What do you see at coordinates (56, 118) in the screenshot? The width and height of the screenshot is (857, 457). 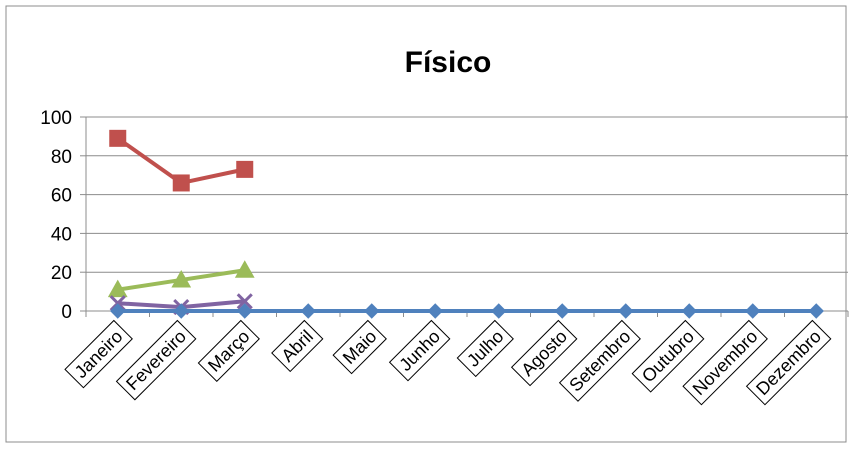 I see `y-tick-label: 100` at bounding box center [56, 118].